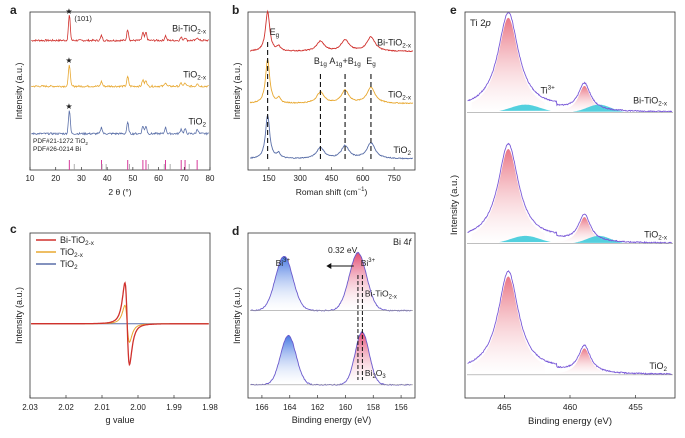 This screenshot has width=685, height=438. Describe the element at coordinates (548, 89) in the screenshot. I see `ti3-label: Ti3+` at that location.